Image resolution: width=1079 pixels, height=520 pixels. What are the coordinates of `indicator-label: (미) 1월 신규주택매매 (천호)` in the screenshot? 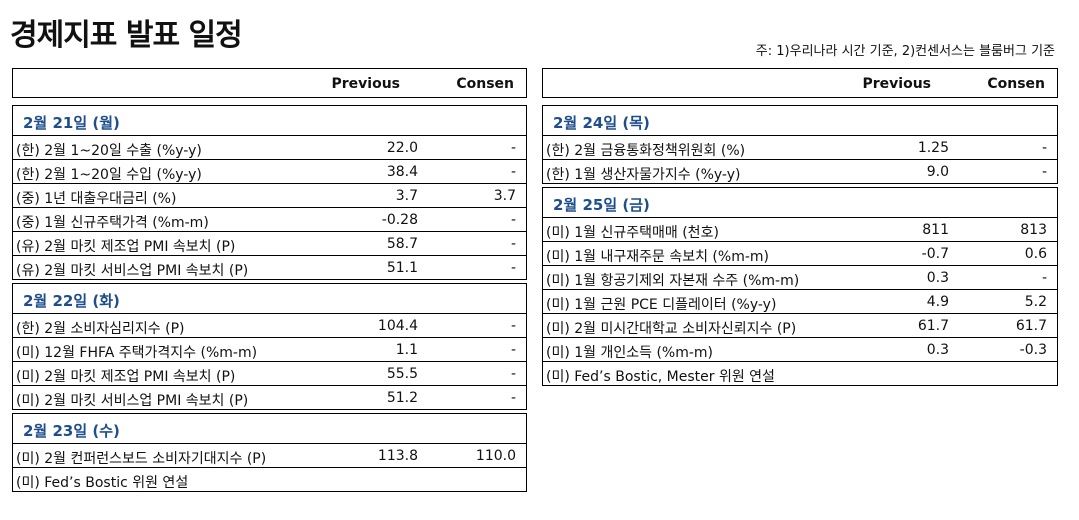 It's located at (632, 233).